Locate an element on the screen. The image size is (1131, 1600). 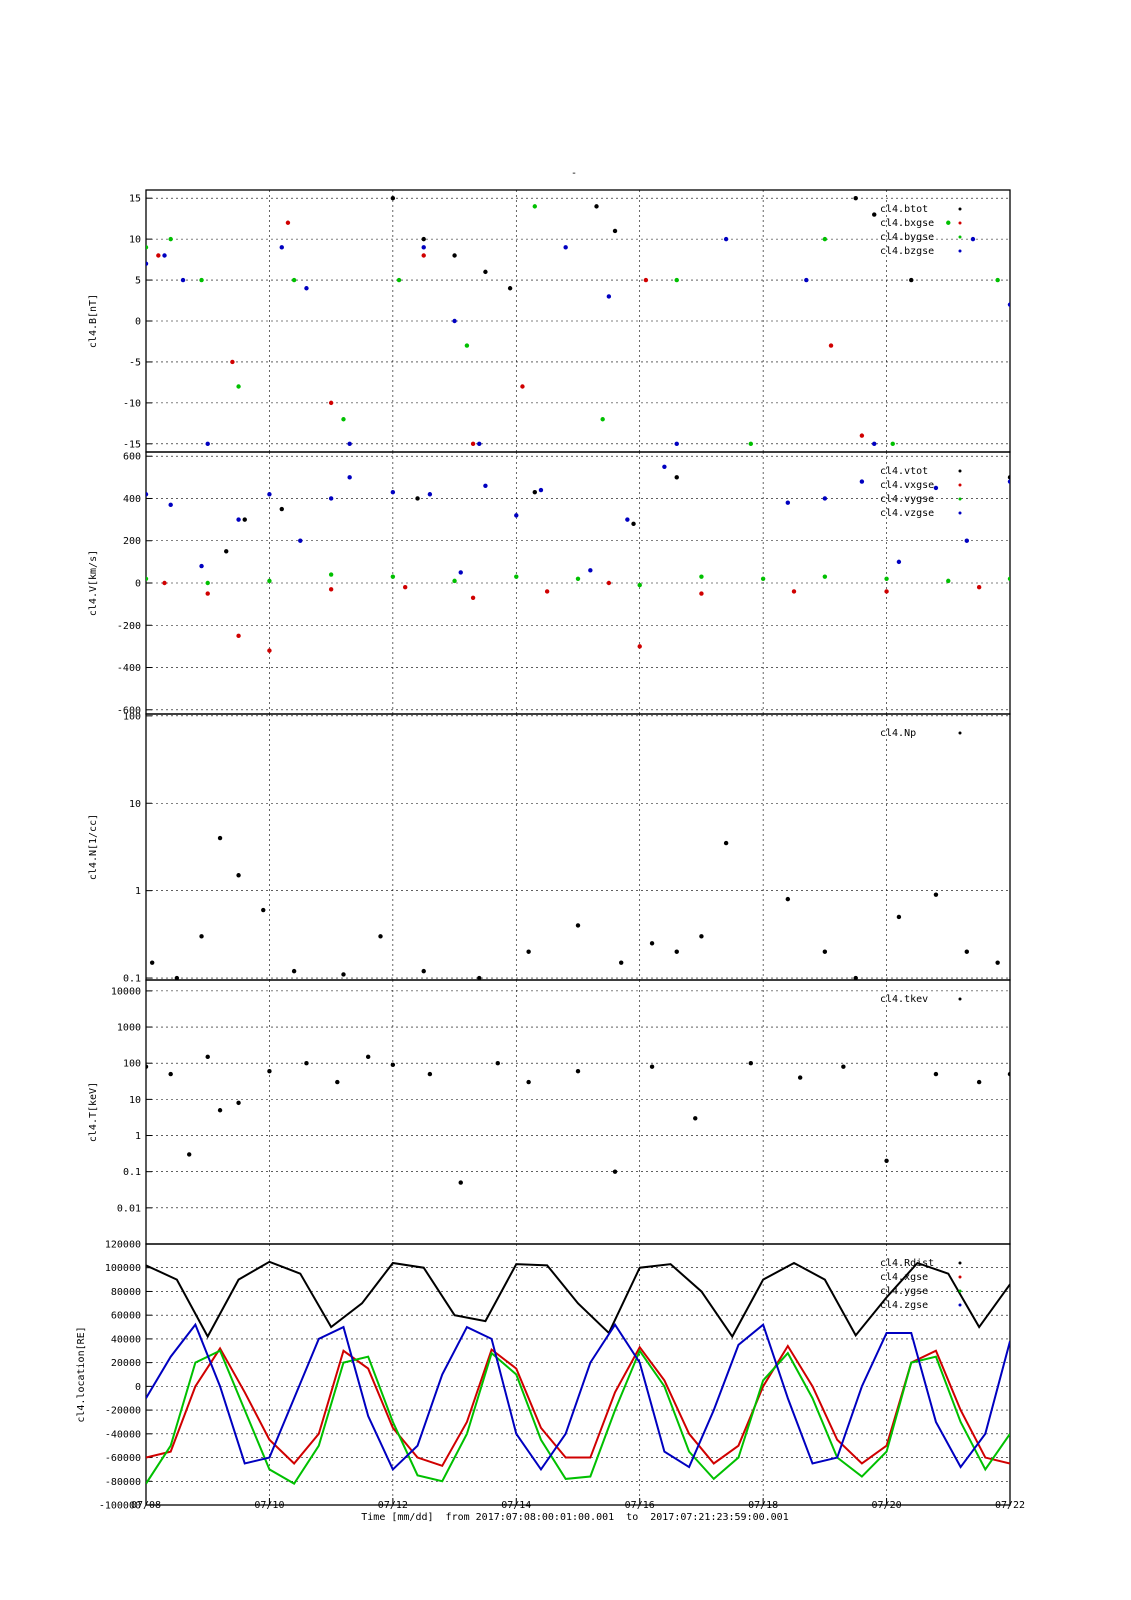
legend-label: cl4.btot is located at coordinates (904, 209).